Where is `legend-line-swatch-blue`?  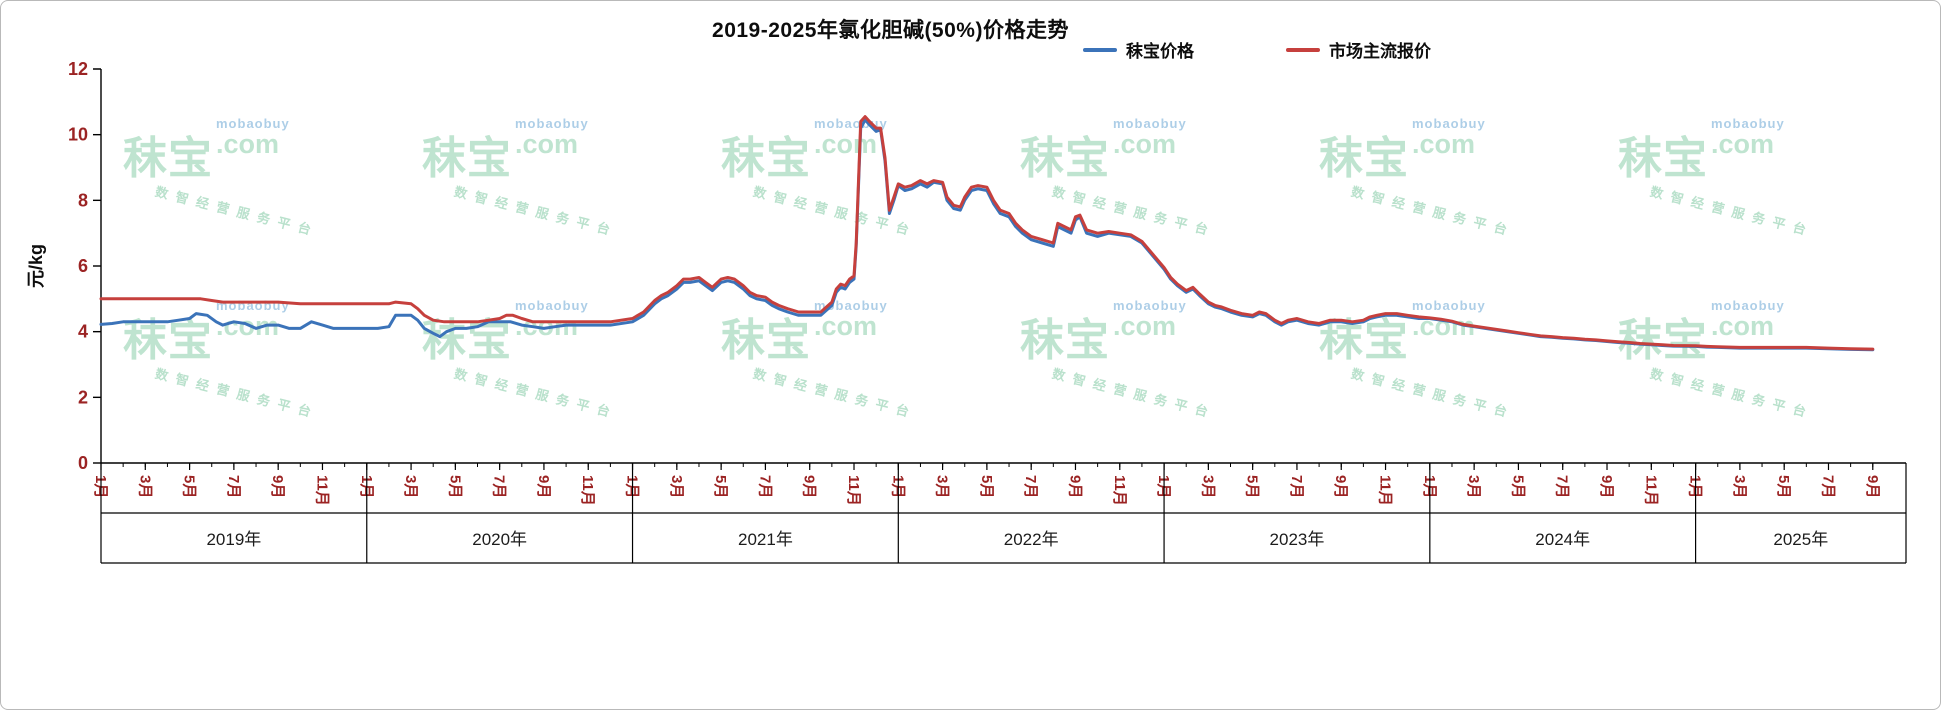 legend-line-swatch-blue is located at coordinates (1100, 49).